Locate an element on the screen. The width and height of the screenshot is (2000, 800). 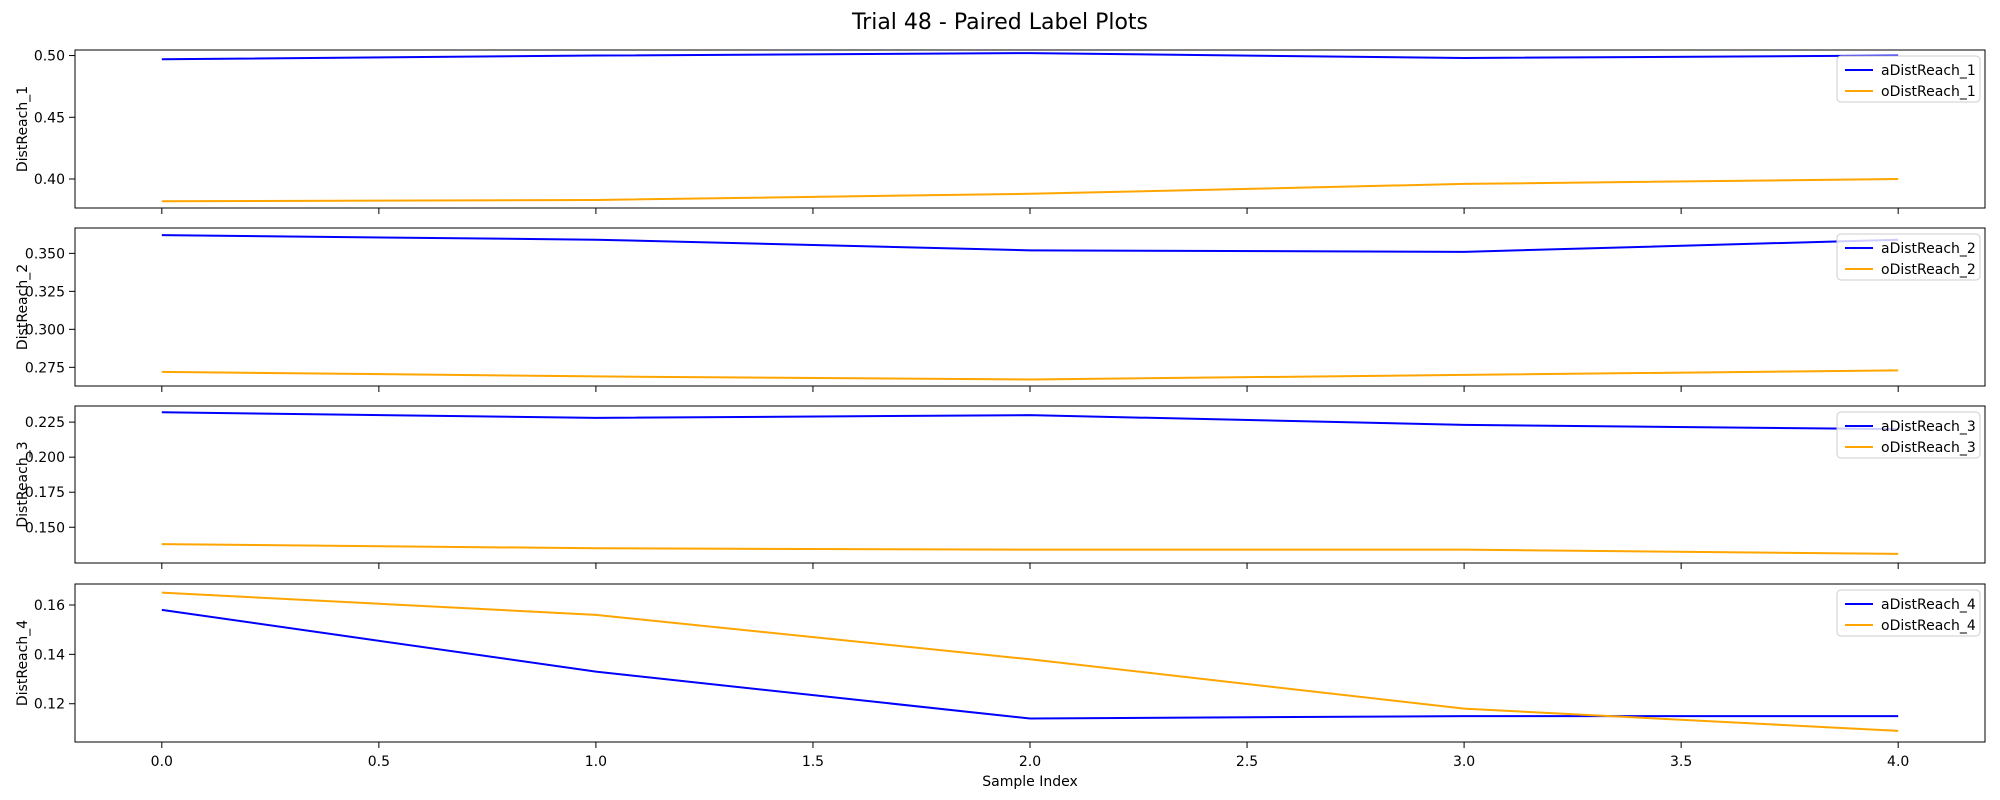
legend-label: aDistReach_4 is located at coordinates (1928, 605).